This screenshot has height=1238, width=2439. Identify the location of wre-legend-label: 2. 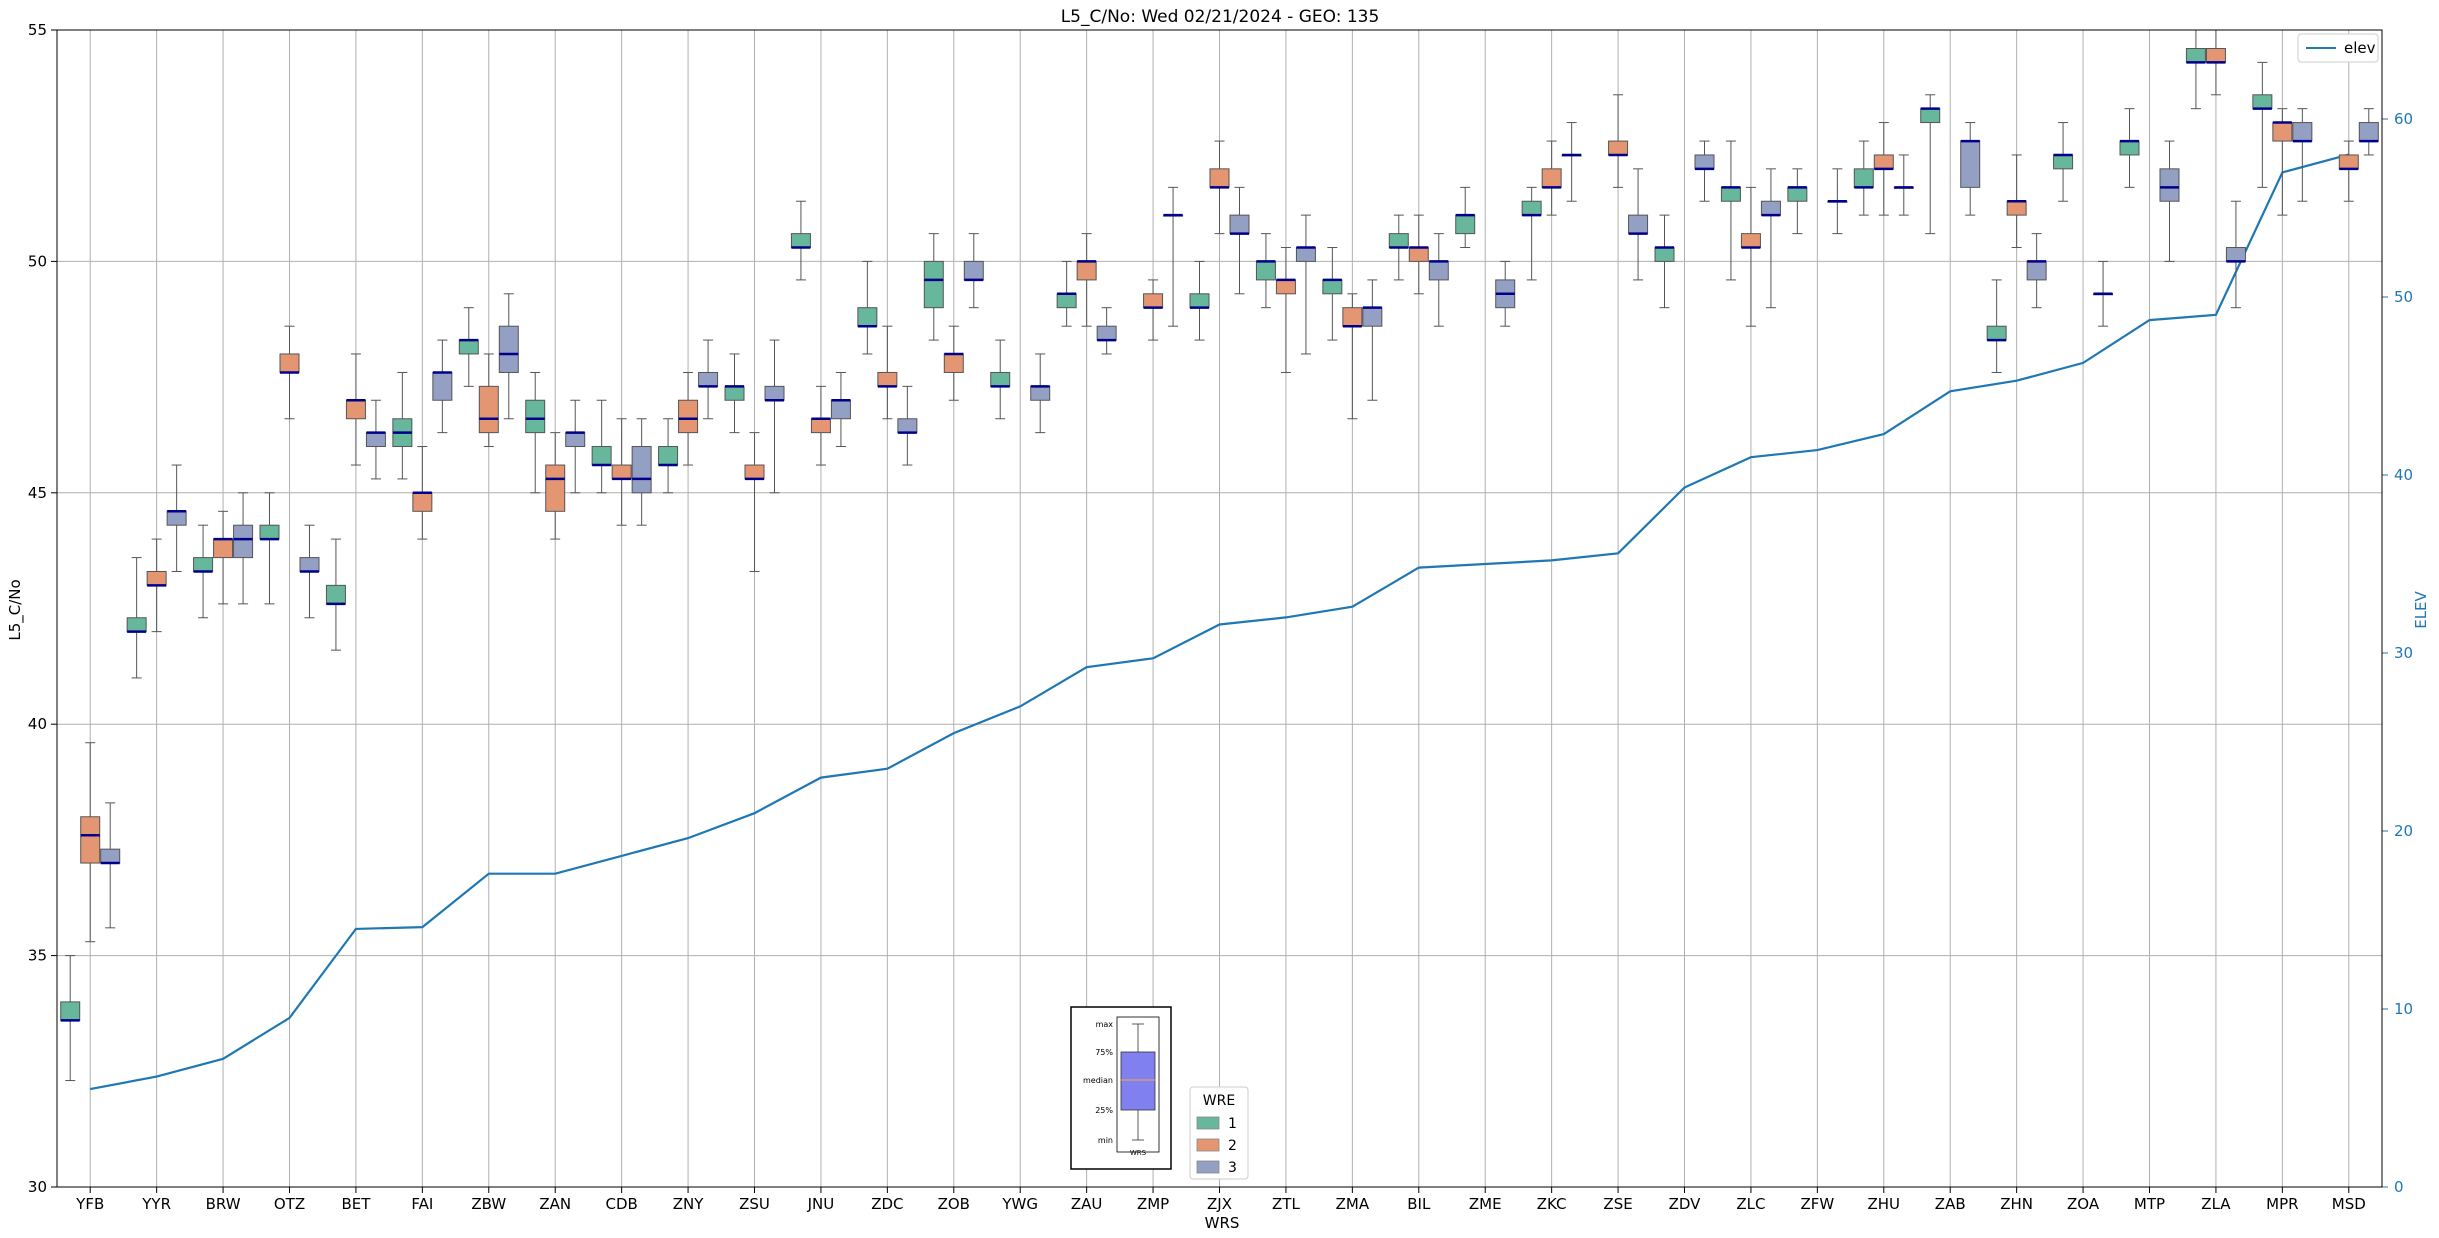
(1232, 1146).